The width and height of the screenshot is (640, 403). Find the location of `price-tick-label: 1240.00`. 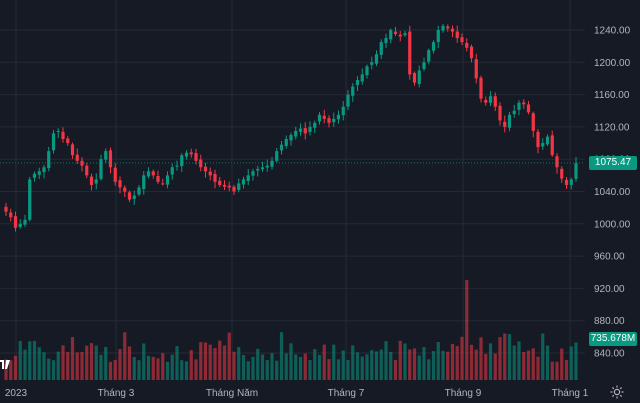

price-tick-label: 1240.00 is located at coordinates (612, 31).